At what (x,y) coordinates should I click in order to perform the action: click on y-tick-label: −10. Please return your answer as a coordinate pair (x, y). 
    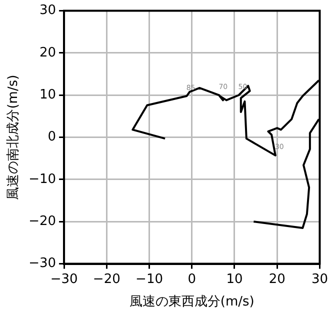
    Looking at the image, I should click on (42, 179).